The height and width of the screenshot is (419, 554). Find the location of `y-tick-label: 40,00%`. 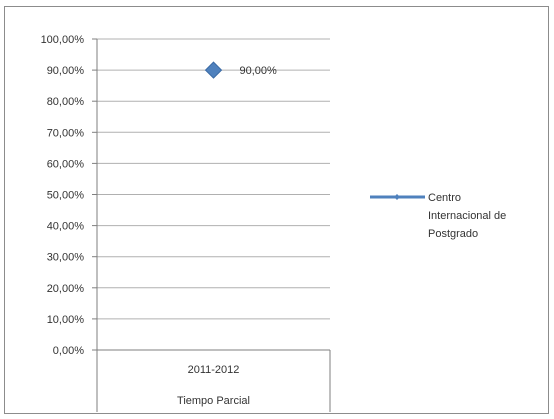

y-tick-label: 40,00% is located at coordinates (66, 227).